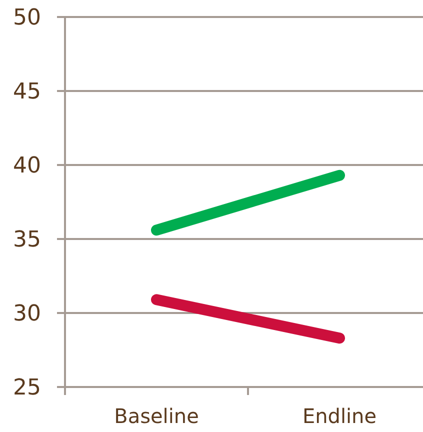 This screenshot has width=423, height=432. Describe the element at coordinates (27, 92) in the screenshot. I see `y-tick-label: 45` at that location.